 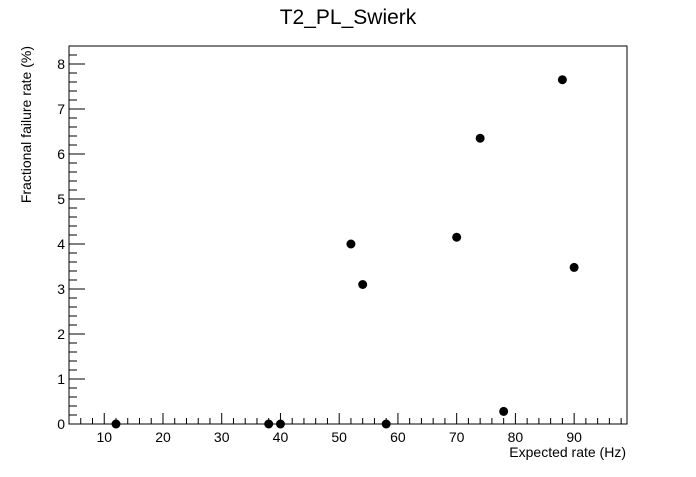 I want to click on x-tick-label: 60, so click(x=398, y=437).